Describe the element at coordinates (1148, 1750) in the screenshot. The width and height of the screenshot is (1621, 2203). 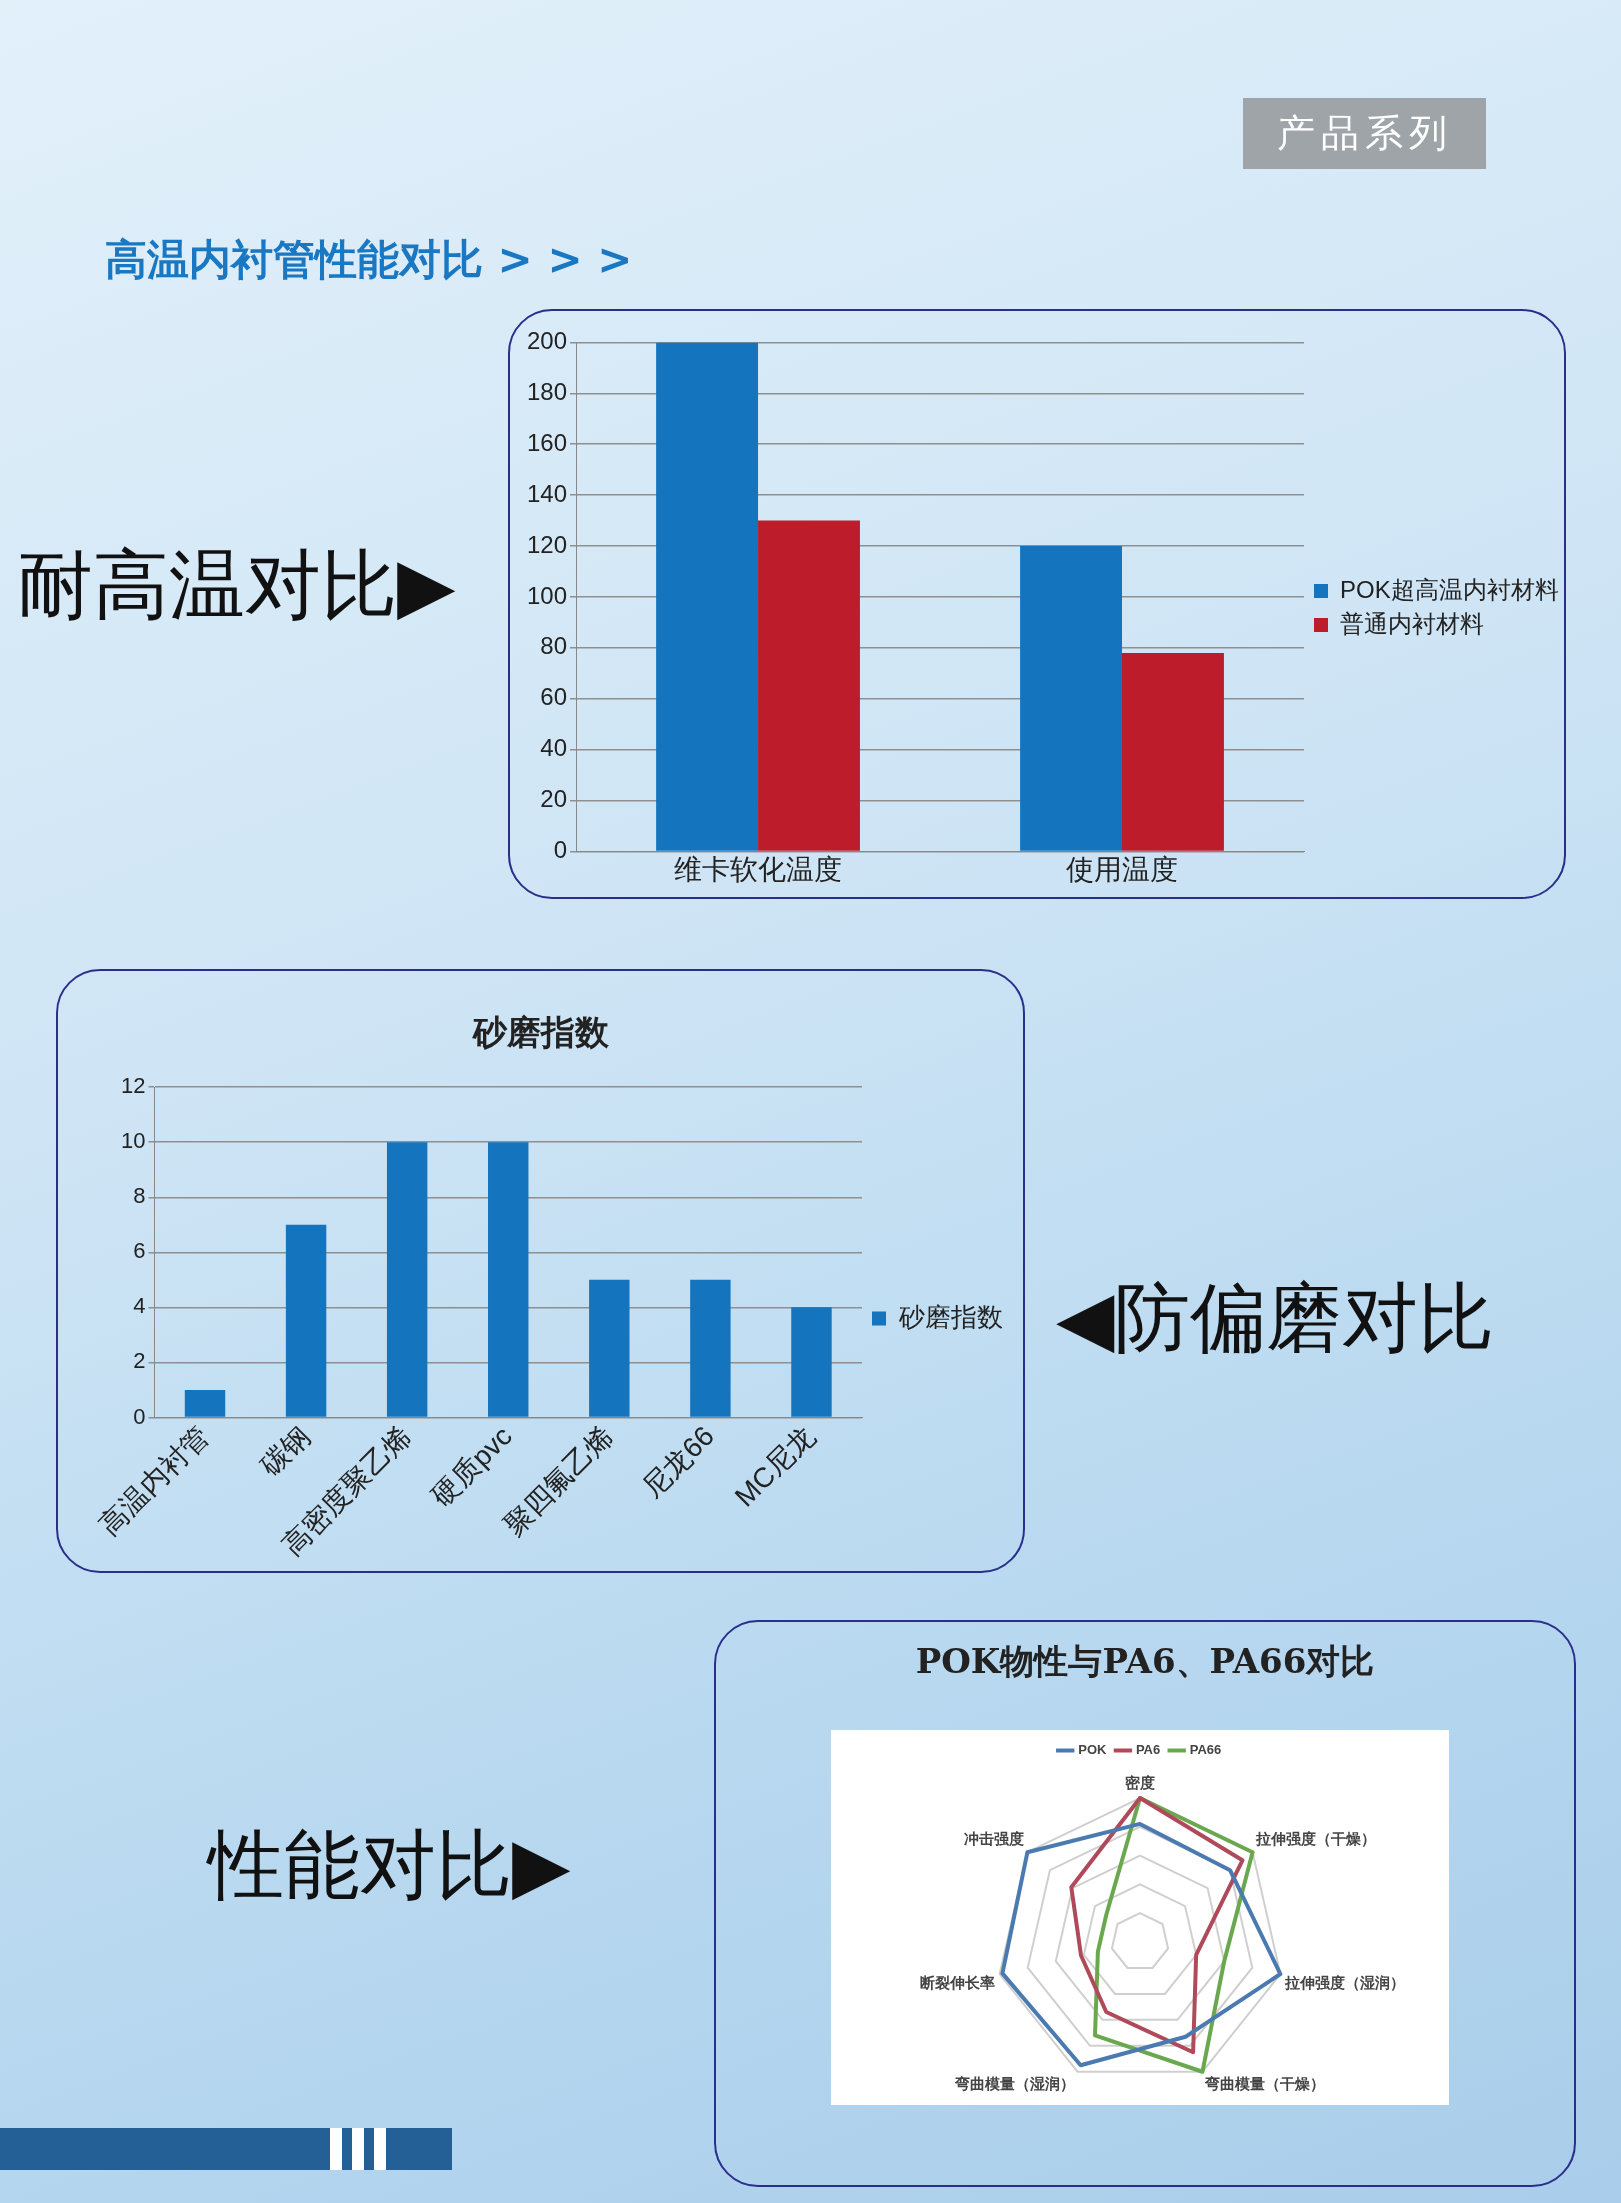
I see `legend-label: PA6` at that location.